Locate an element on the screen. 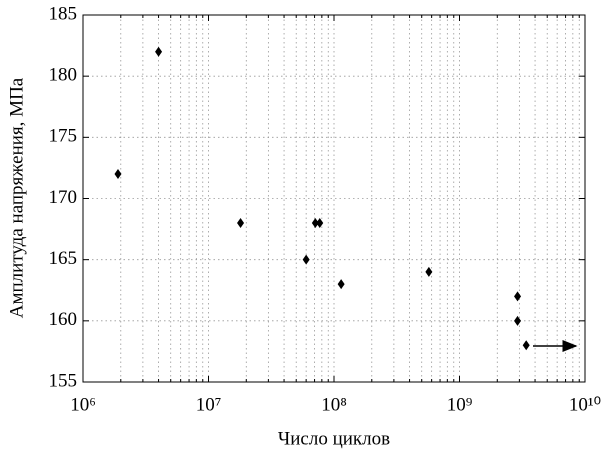 Image resolution: width=613 pixels, height=457 pixels. y-axis-label: Амплитуда напряжения, МПа is located at coordinates (16, 197).